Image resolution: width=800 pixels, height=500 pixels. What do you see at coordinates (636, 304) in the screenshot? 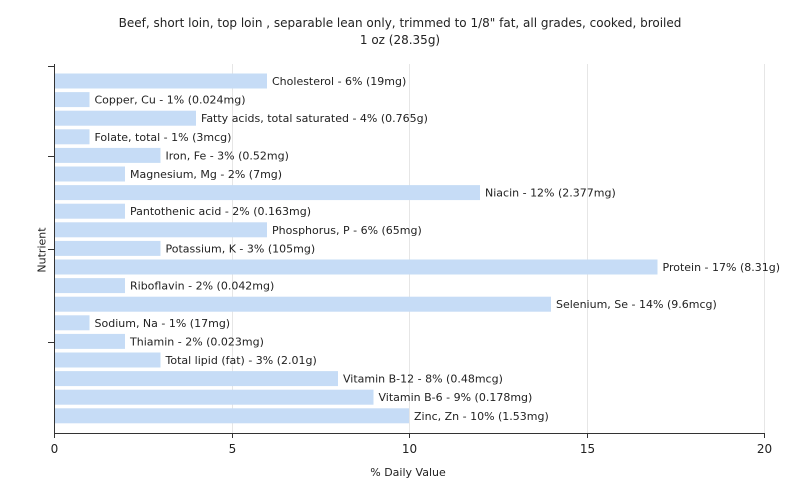
I see `bar-label: Selenium, Se - 14% (9.6mcg)` at bounding box center [636, 304].